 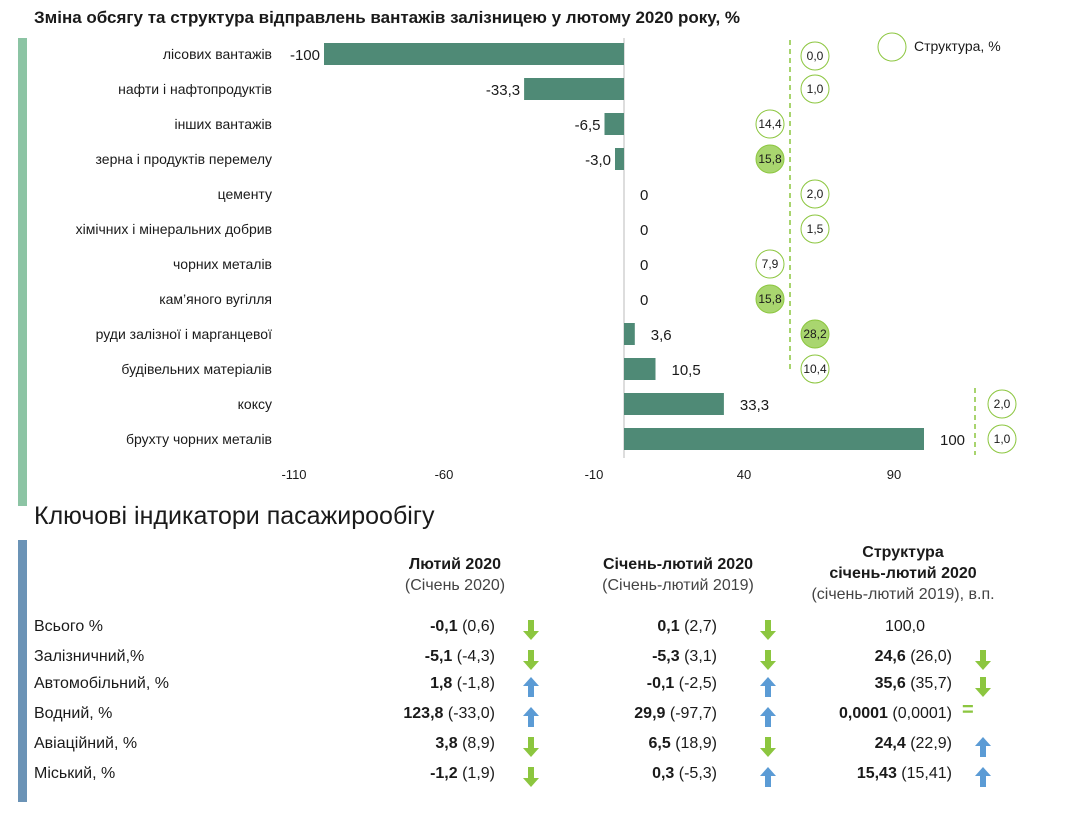 What do you see at coordinates (666, 656) in the screenshot?
I see `cell-value-bold: -5,3` at bounding box center [666, 656].